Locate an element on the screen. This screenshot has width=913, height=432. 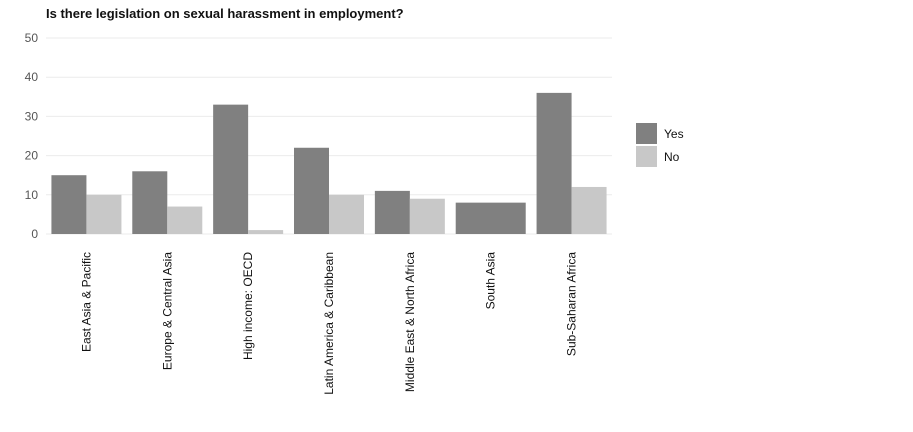
y-tick-label: 40 is located at coordinates (32, 77).